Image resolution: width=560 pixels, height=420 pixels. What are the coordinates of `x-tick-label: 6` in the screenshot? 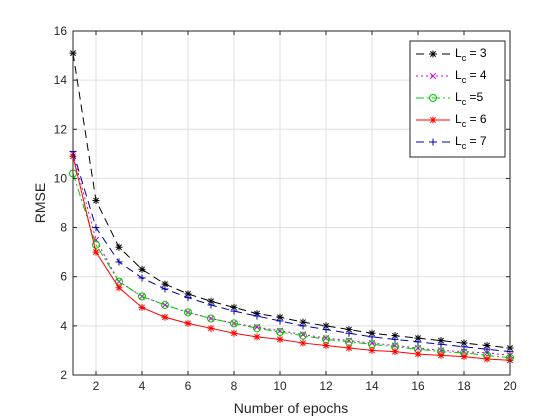 It's located at (188, 386).